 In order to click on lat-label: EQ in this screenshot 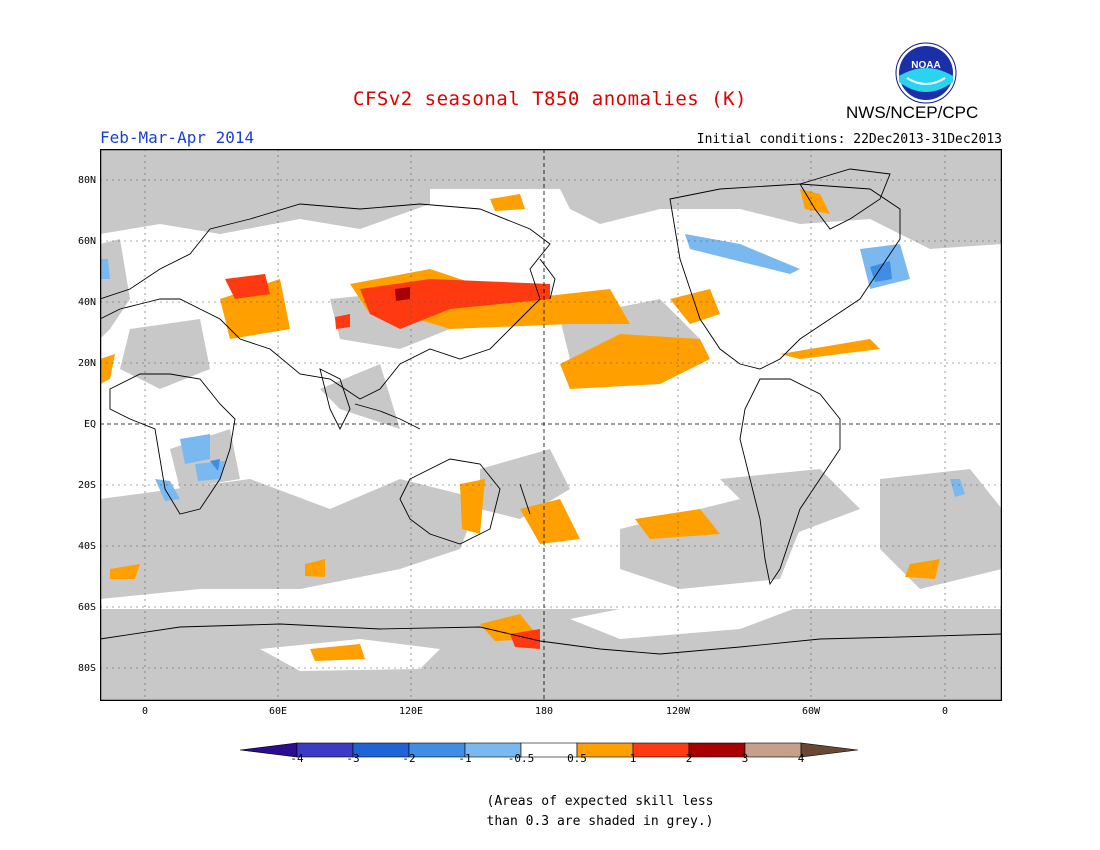, I will do `click(89, 424)`.